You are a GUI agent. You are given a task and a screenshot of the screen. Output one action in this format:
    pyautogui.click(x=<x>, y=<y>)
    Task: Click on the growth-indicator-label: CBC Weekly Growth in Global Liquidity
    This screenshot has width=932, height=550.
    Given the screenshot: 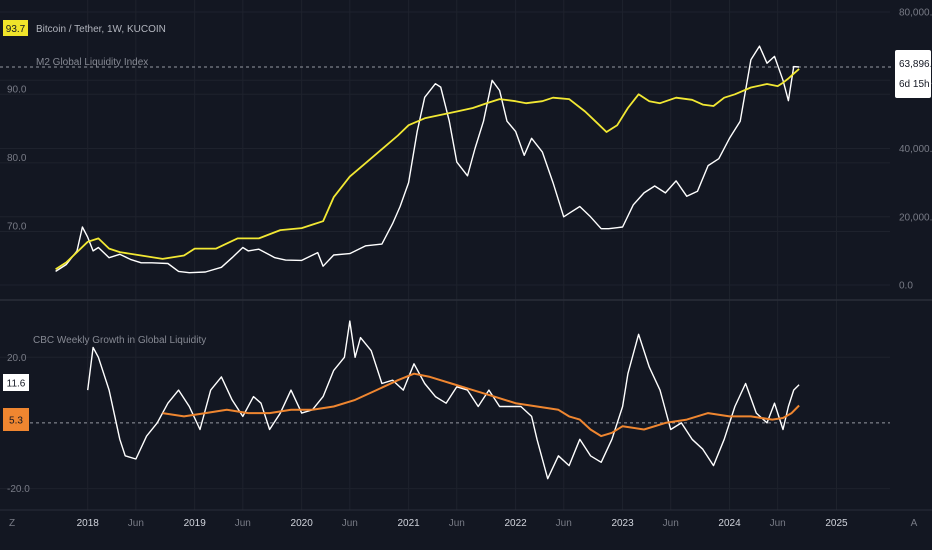 What is the action you would take?
    pyautogui.click(x=119, y=340)
    